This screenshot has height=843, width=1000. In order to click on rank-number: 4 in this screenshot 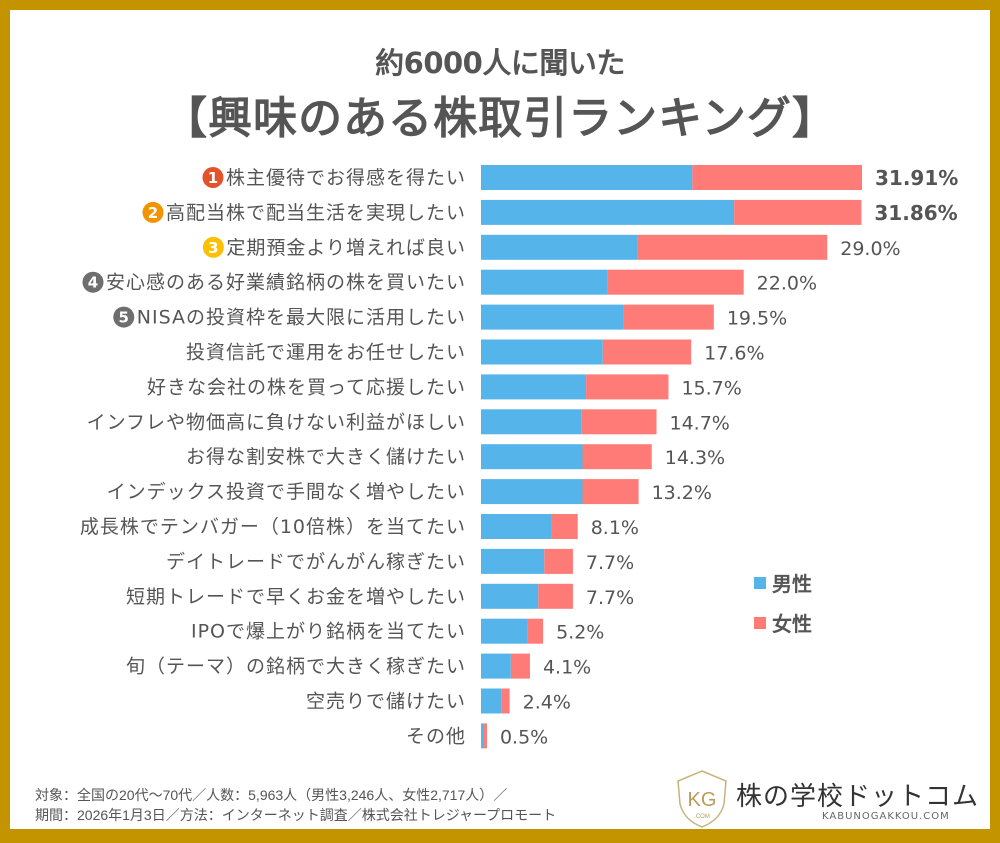, I will do `click(93, 283)`.